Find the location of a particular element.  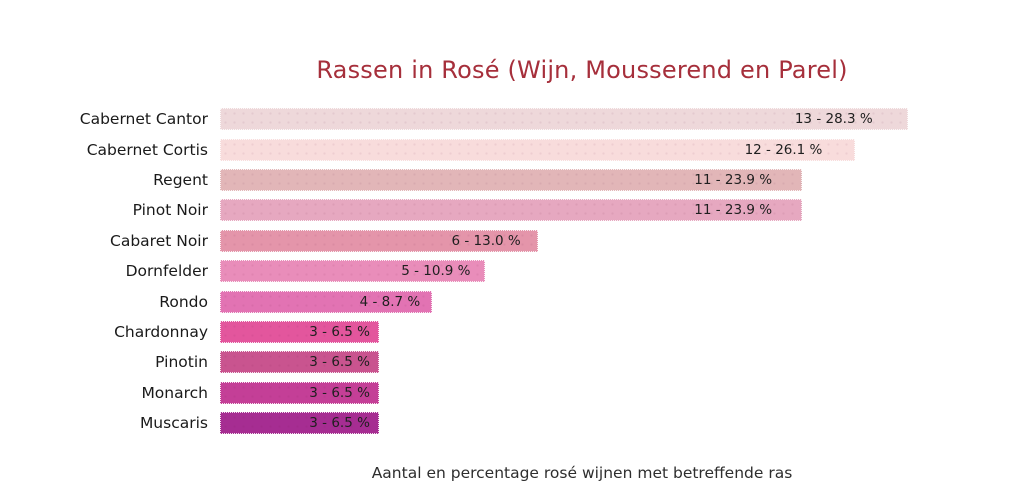

bar-value-label: 6 - 13.0 % is located at coordinates (486, 240).